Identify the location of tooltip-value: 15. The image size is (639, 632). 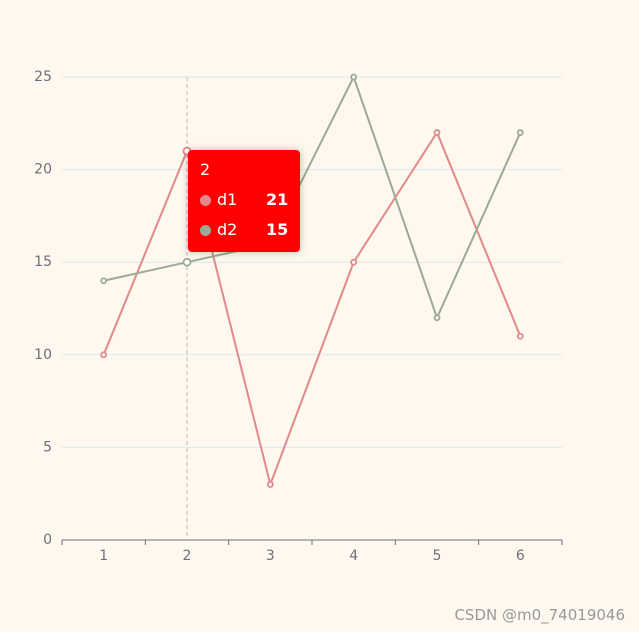
(277, 229).